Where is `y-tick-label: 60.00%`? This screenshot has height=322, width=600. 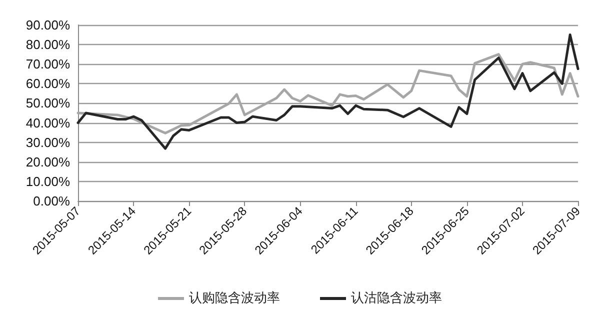 y-tick-label: 60.00% is located at coordinates (48, 84).